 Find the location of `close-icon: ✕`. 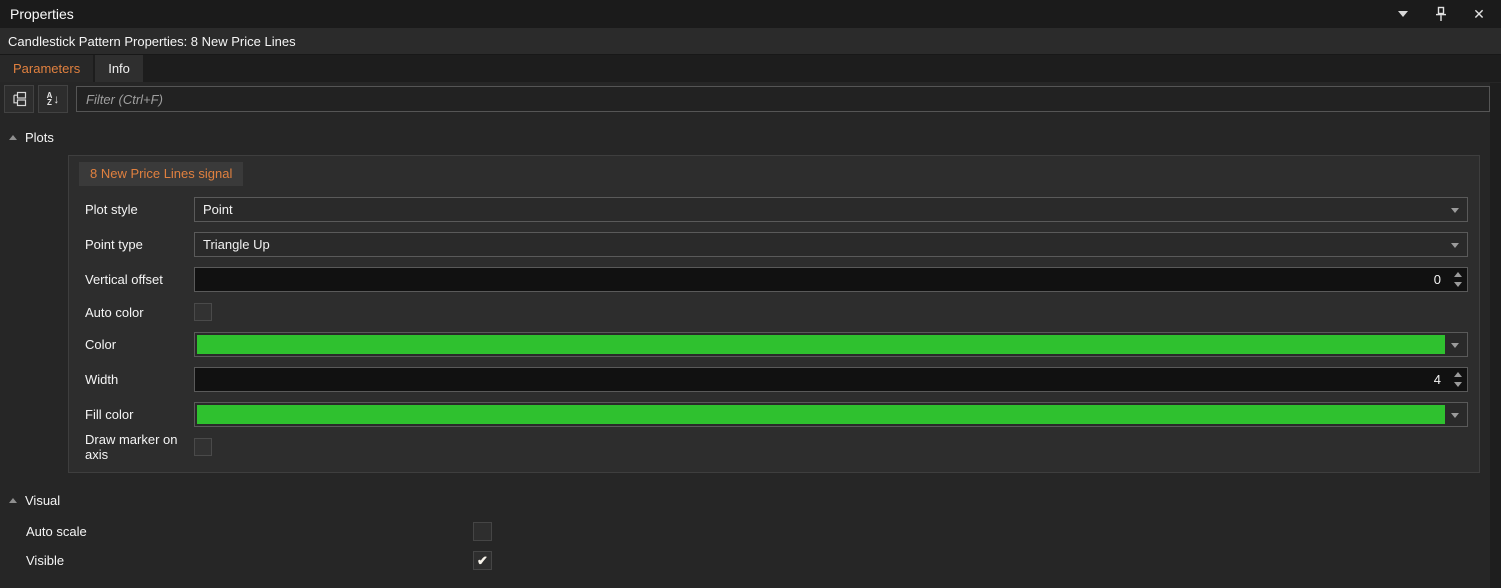

close-icon: ✕ is located at coordinates (1479, 14).